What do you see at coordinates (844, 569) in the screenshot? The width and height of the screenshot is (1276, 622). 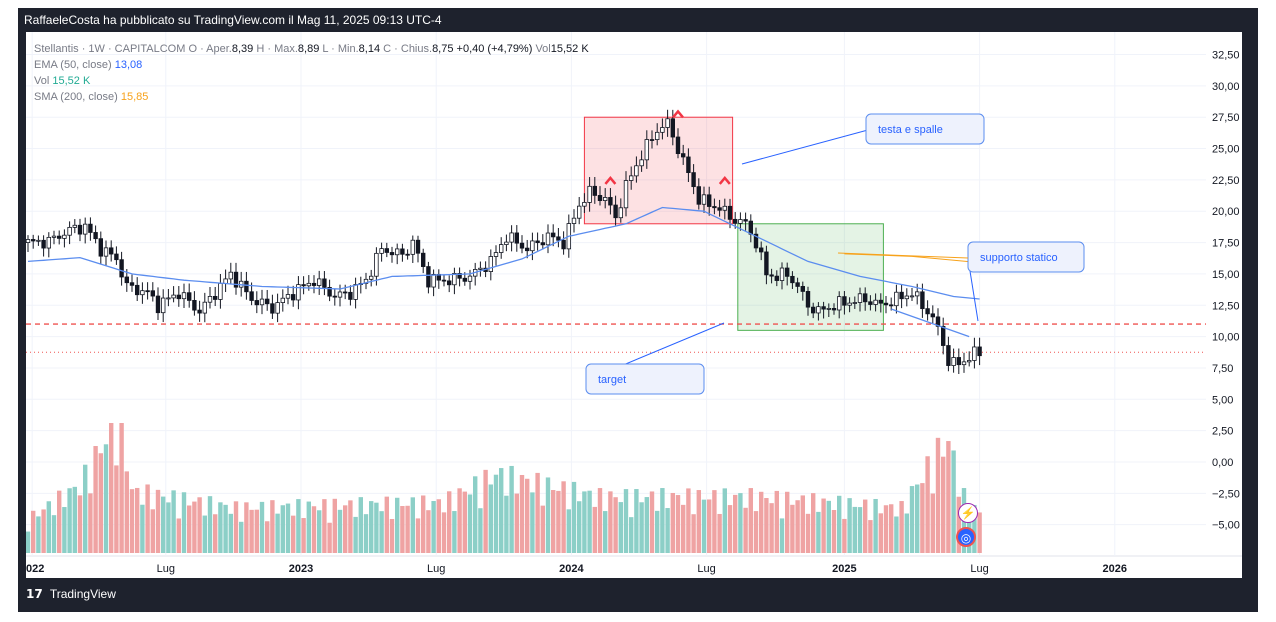 I see `time-tick-label: 2025` at bounding box center [844, 569].